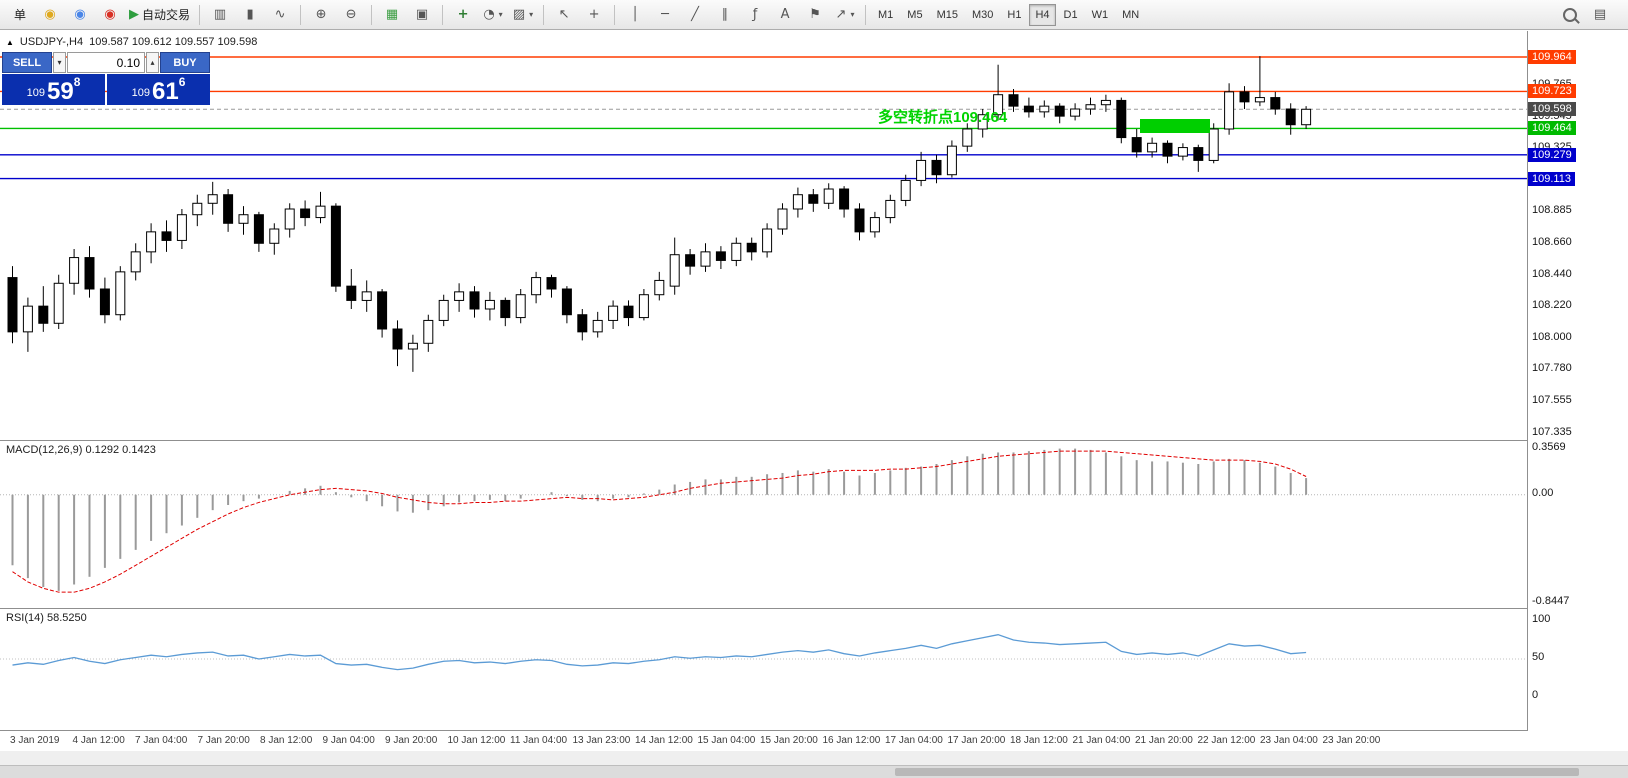 The width and height of the screenshot is (1628, 778). Describe the element at coordinates (814, 771) in the screenshot. I see `horizontal-scrollbar` at that location.